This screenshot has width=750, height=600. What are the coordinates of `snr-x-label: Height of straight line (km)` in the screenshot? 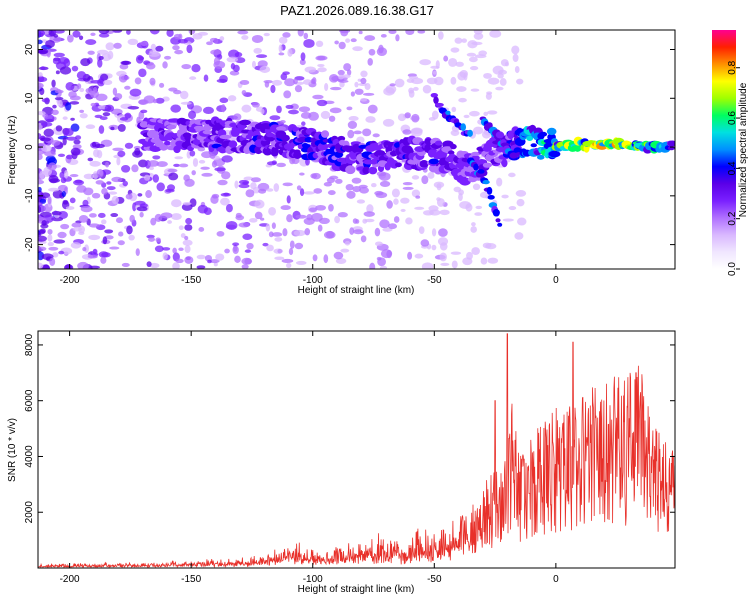 It's located at (356, 589).